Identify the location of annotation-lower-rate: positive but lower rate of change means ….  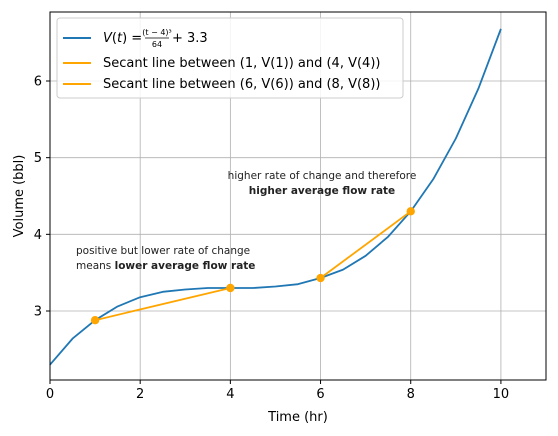
(165, 258).